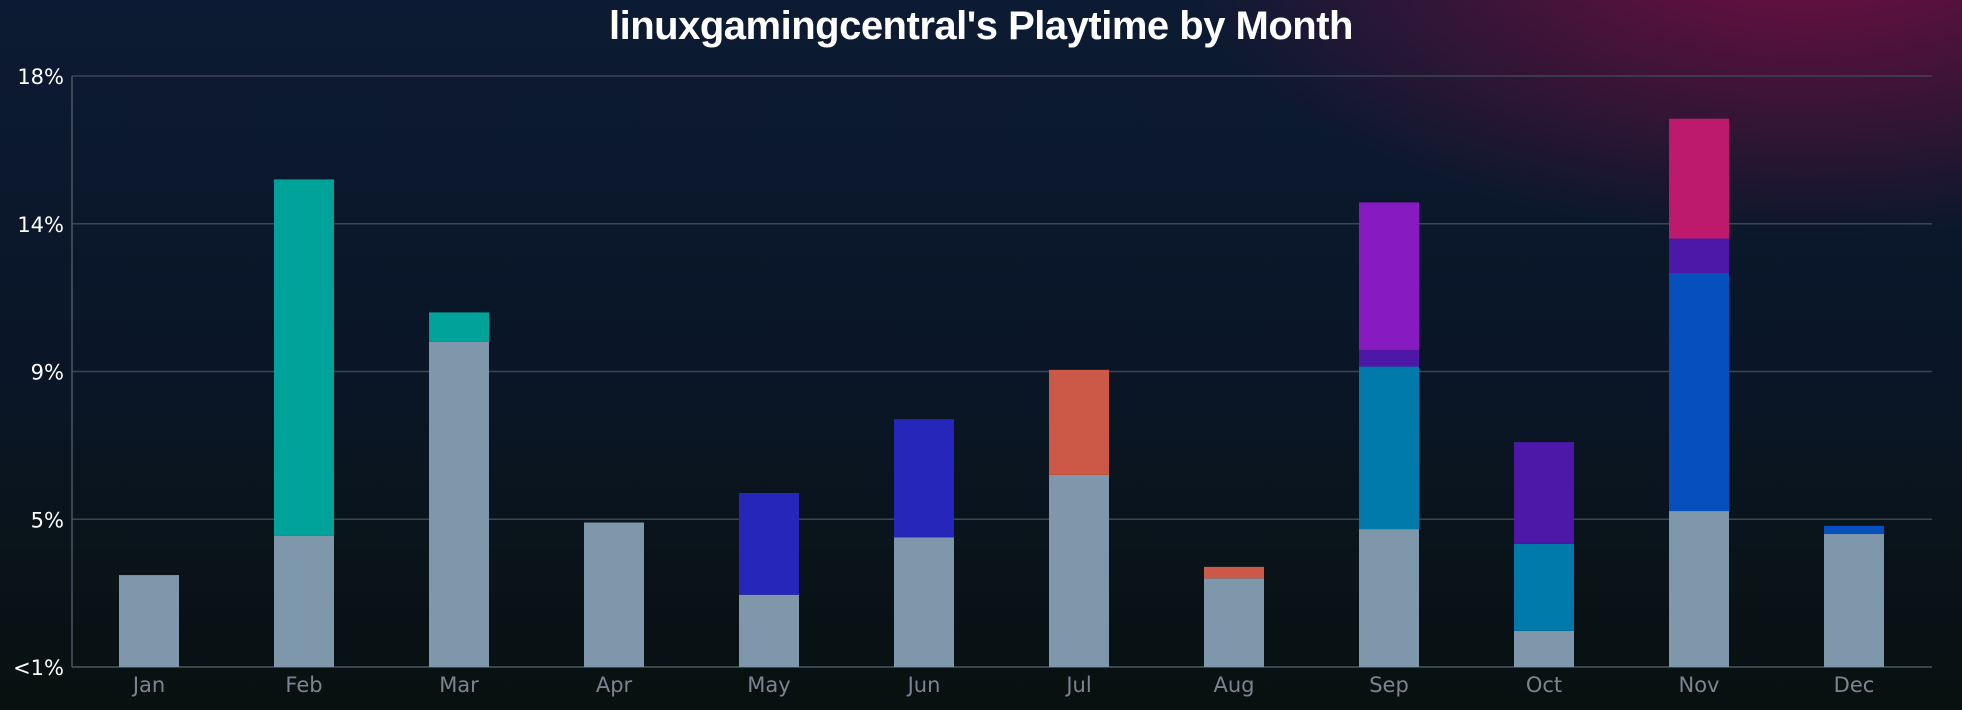 The height and width of the screenshot is (710, 1962). I want to click on y-tick-label: 5%, so click(47, 520).